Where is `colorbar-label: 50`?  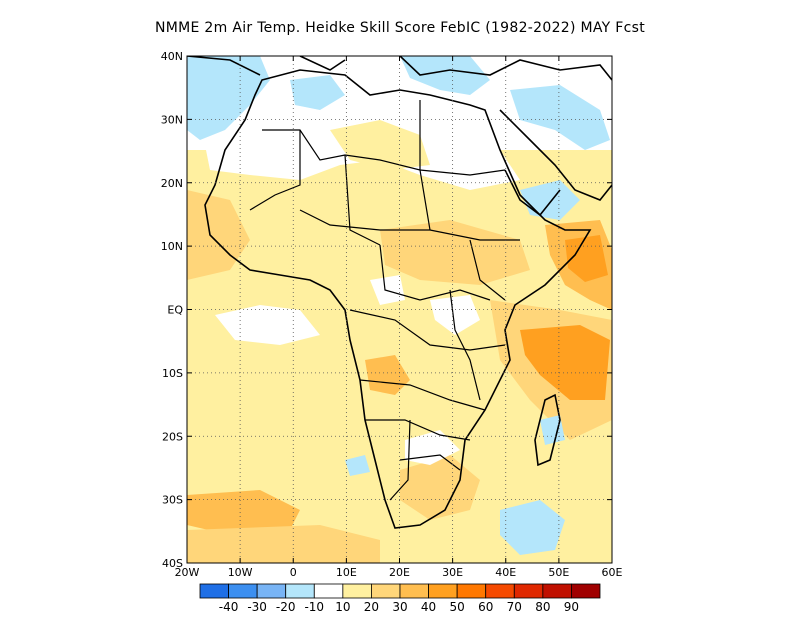
colorbar-label: 50 is located at coordinates (457, 607).